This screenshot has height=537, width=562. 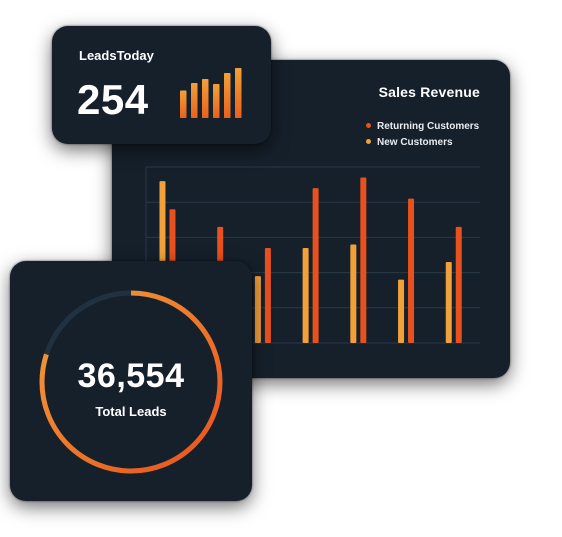 What do you see at coordinates (161, 85) in the screenshot?
I see `leads-today-card: LeadsToday 254` at bounding box center [161, 85].